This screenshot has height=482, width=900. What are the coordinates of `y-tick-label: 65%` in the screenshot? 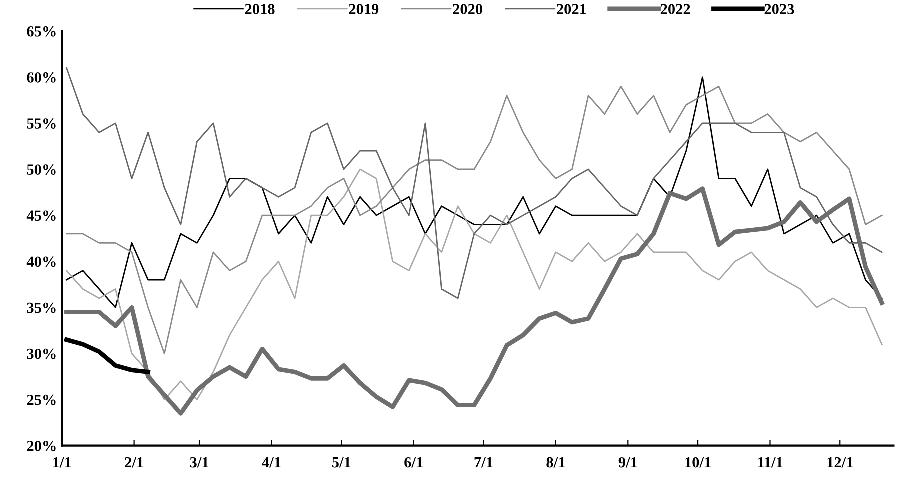 It's located at (41, 31).